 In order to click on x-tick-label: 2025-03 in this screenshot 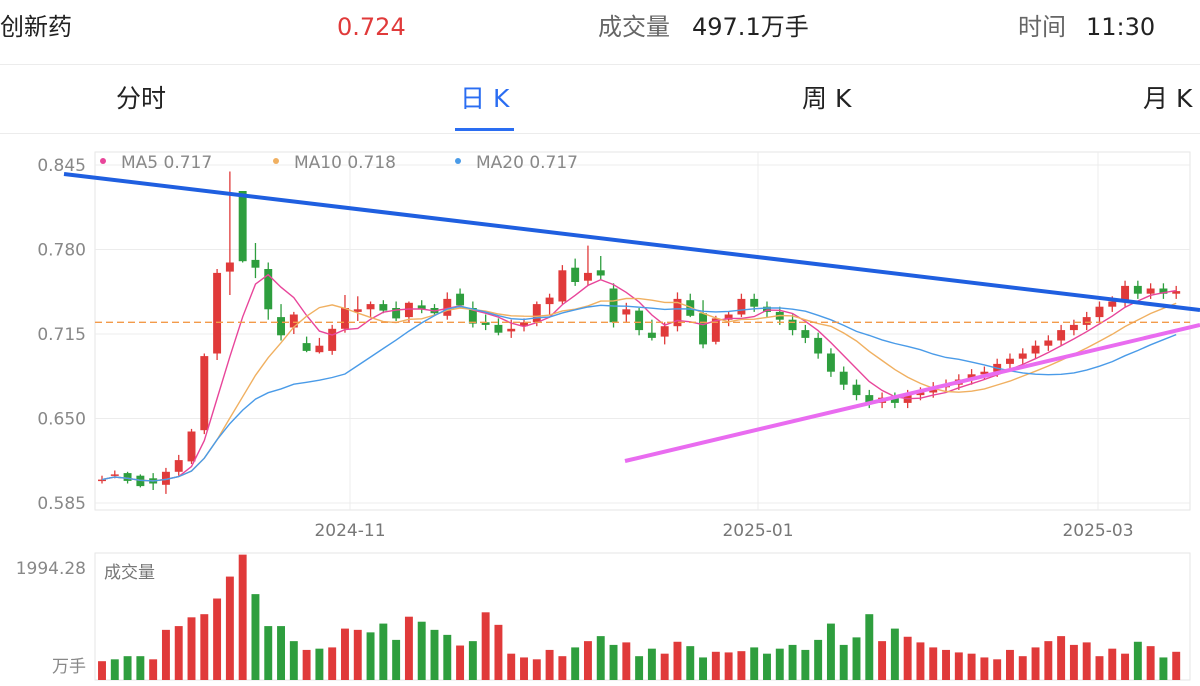, I will do `click(1097, 531)`.